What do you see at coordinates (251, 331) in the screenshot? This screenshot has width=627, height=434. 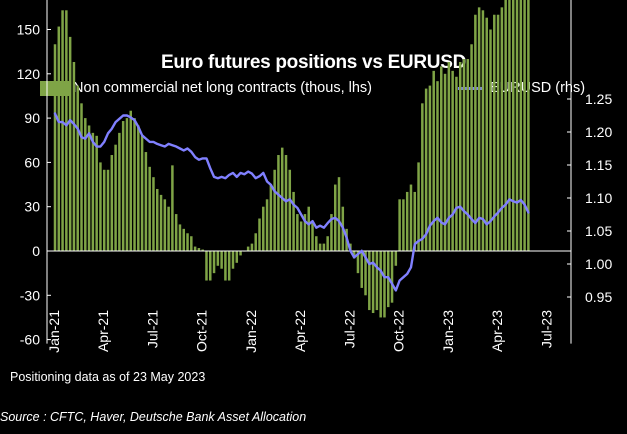 I see `x-tick-label: Jan-22` at bounding box center [251, 331].